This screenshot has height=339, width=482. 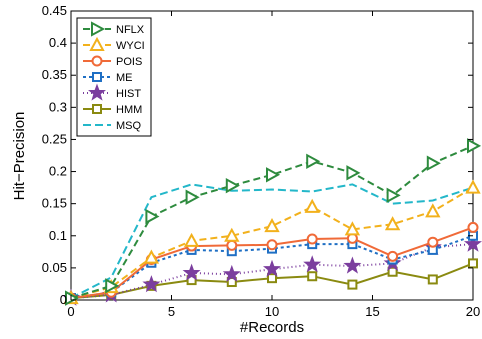 I want to click on x-tick-label: 0, so click(x=70, y=311).